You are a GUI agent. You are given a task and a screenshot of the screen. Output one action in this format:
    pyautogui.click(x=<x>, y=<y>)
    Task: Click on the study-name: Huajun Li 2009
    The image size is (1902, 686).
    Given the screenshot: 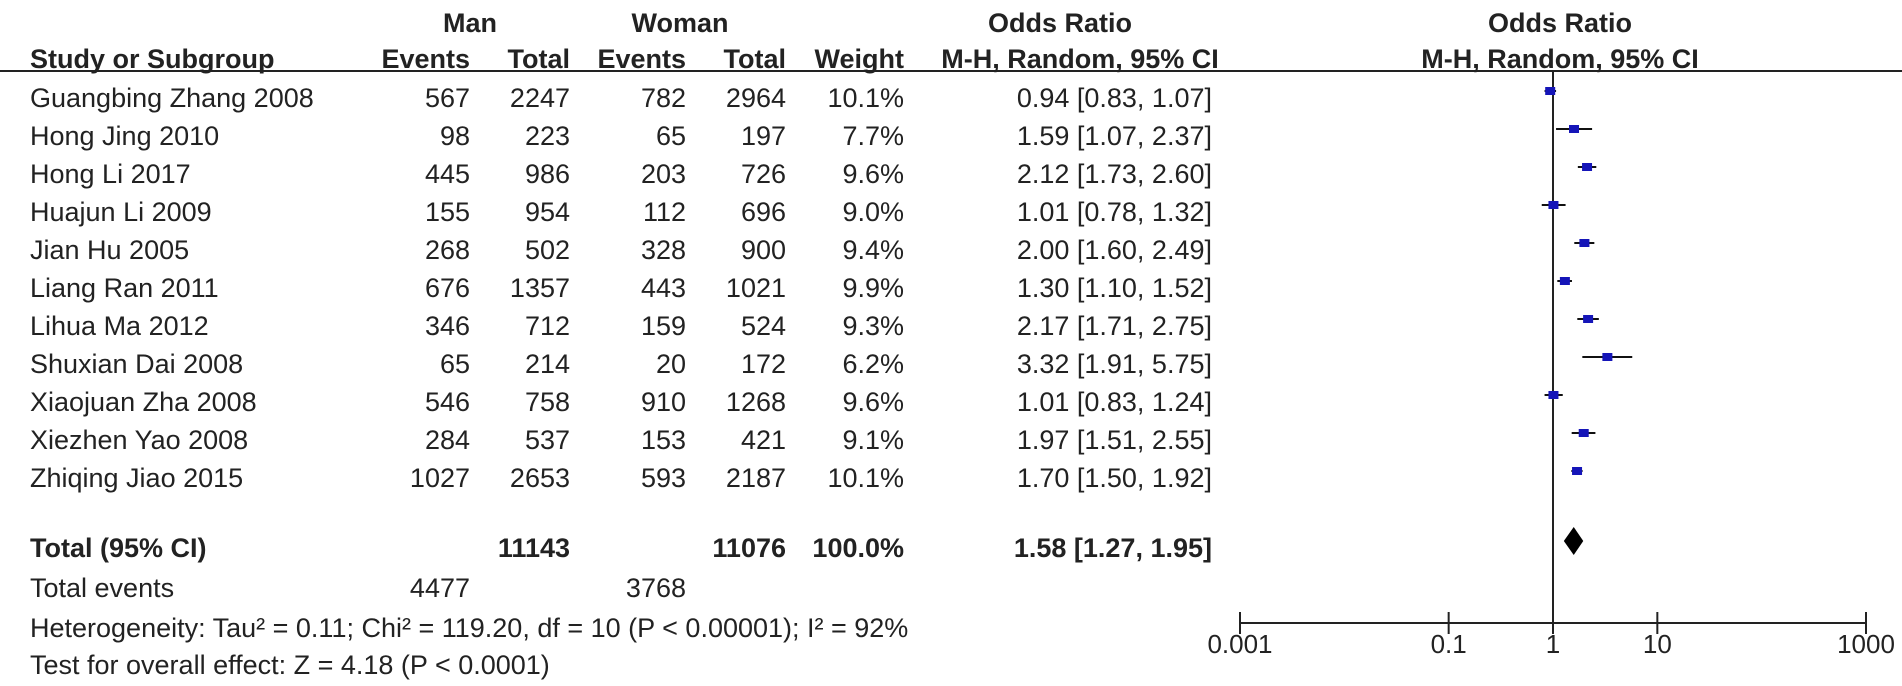 What is the action you would take?
    pyautogui.click(x=121, y=212)
    